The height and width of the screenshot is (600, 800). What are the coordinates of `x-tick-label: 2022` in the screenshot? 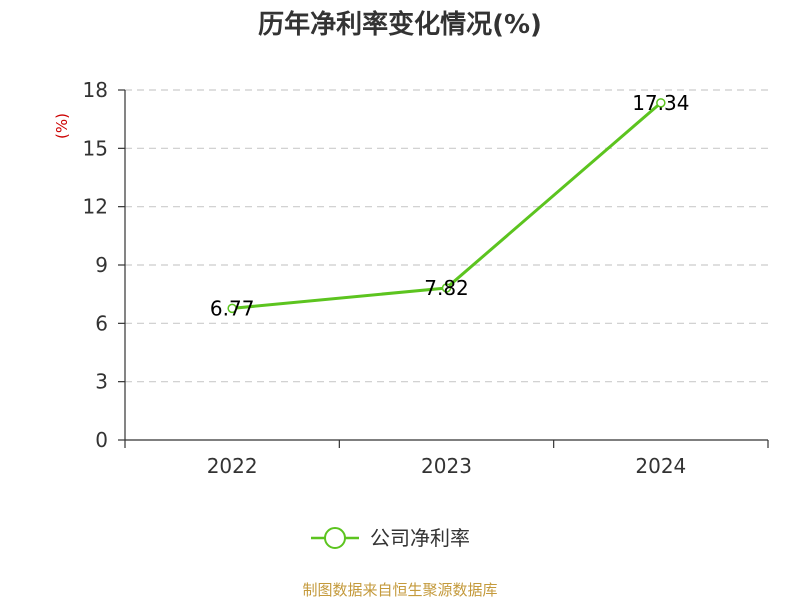 It's located at (232, 466).